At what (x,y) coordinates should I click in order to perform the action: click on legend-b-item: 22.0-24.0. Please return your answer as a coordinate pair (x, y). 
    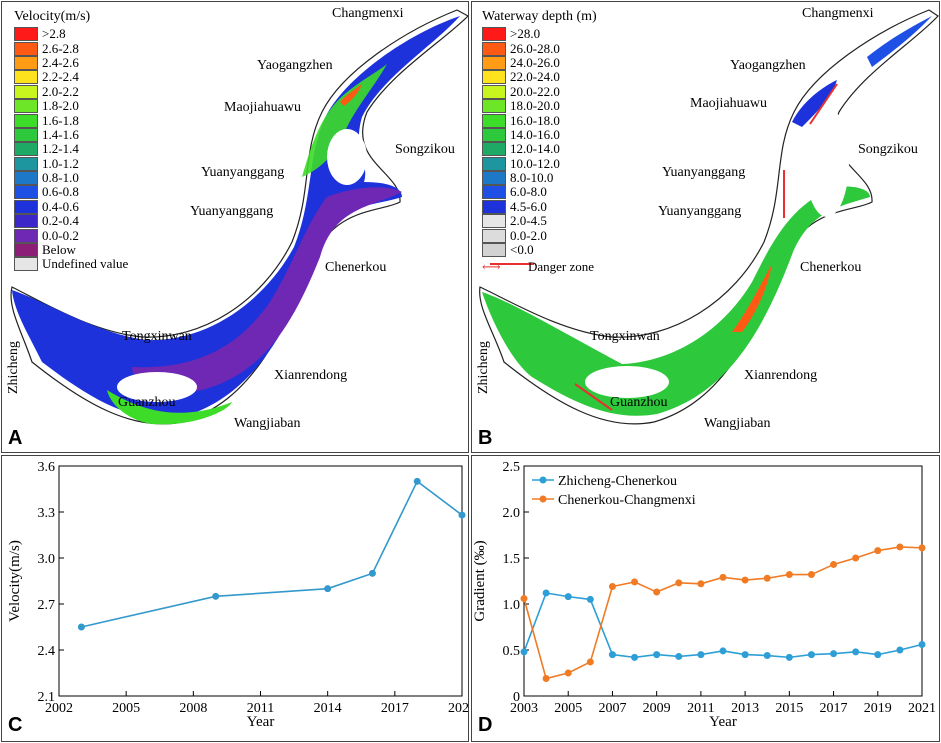
    Looking at the image, I should click on (539, 77).